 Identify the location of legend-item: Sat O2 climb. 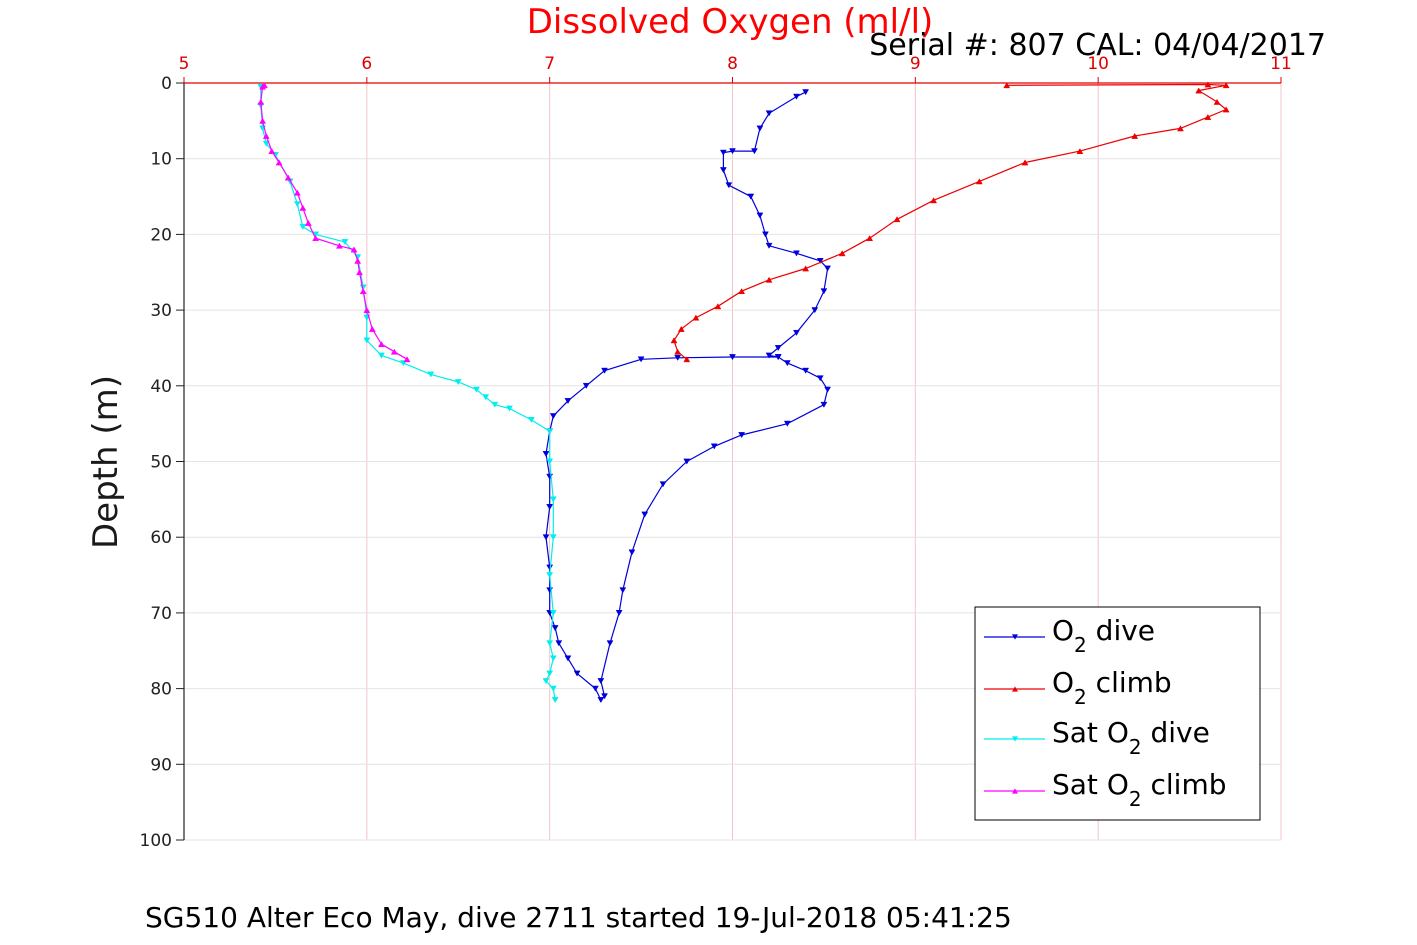
(1105, 789).